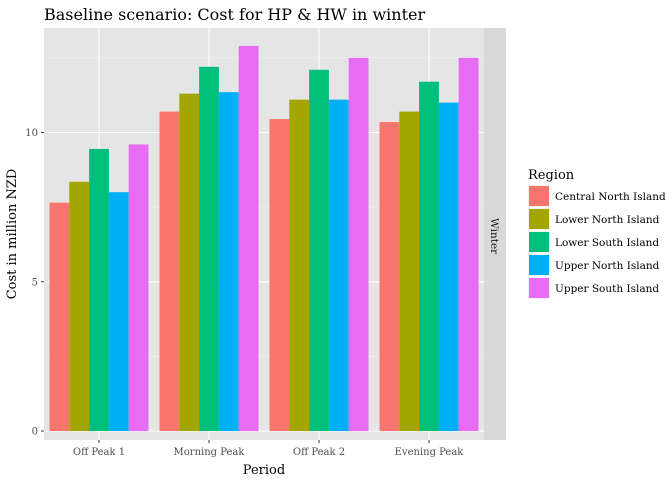 The width and height of the screenshot is (672, 480). Describe the element at coordinates (99, 452) in the screenshot. I see `x-tick-label: Off Peak 1` at that location.